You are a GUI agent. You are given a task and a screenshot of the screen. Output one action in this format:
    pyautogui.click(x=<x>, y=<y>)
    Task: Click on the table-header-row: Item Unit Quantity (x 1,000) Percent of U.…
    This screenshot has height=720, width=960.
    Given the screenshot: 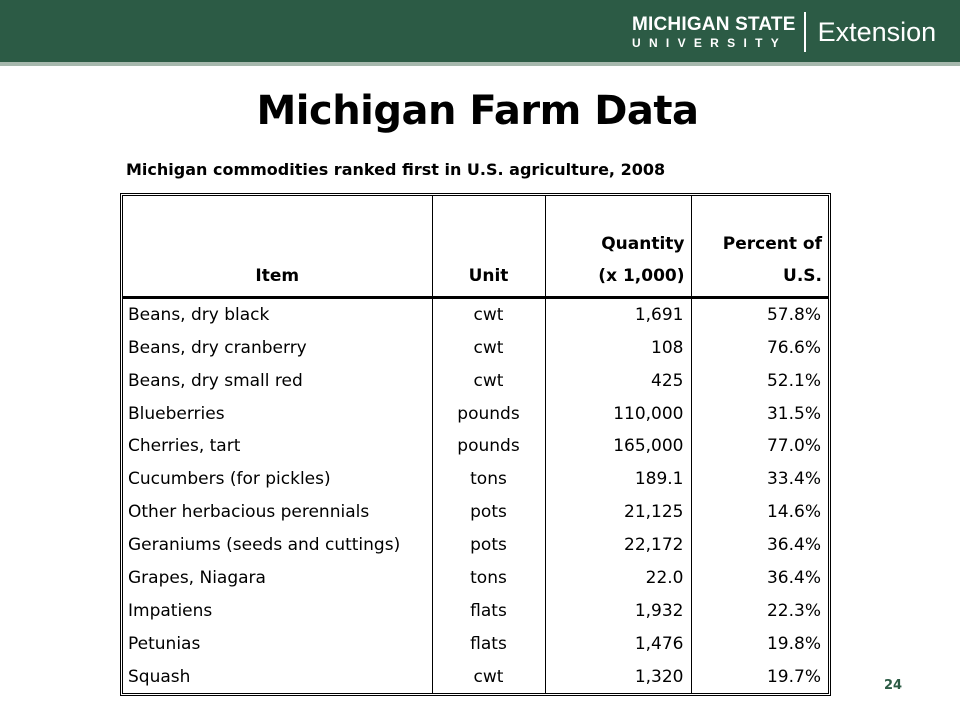 What is the action you would take?
    pyautogui.click(x=475, y=247)
    